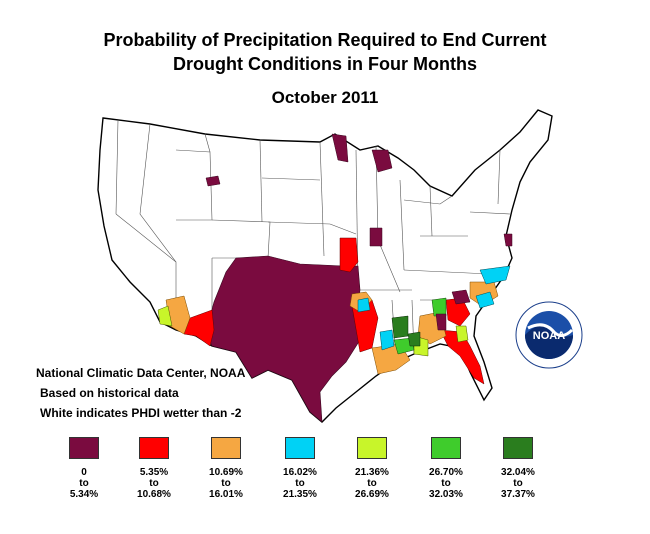 The height and width of the screenshot is (534, 650). I want to click on region-26-32pct-ms, so click(404, 346).